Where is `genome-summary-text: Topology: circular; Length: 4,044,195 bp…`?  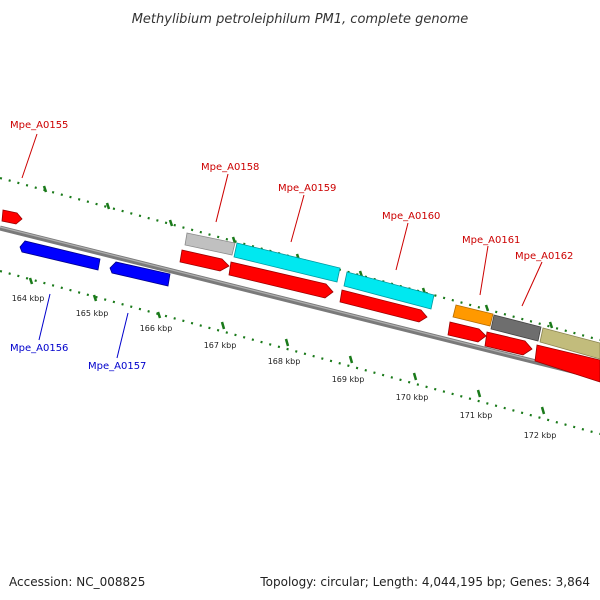 genome-summary-text: Topology: circular; Length: 4,044,195 bp… is located at coordinates (424, 582).